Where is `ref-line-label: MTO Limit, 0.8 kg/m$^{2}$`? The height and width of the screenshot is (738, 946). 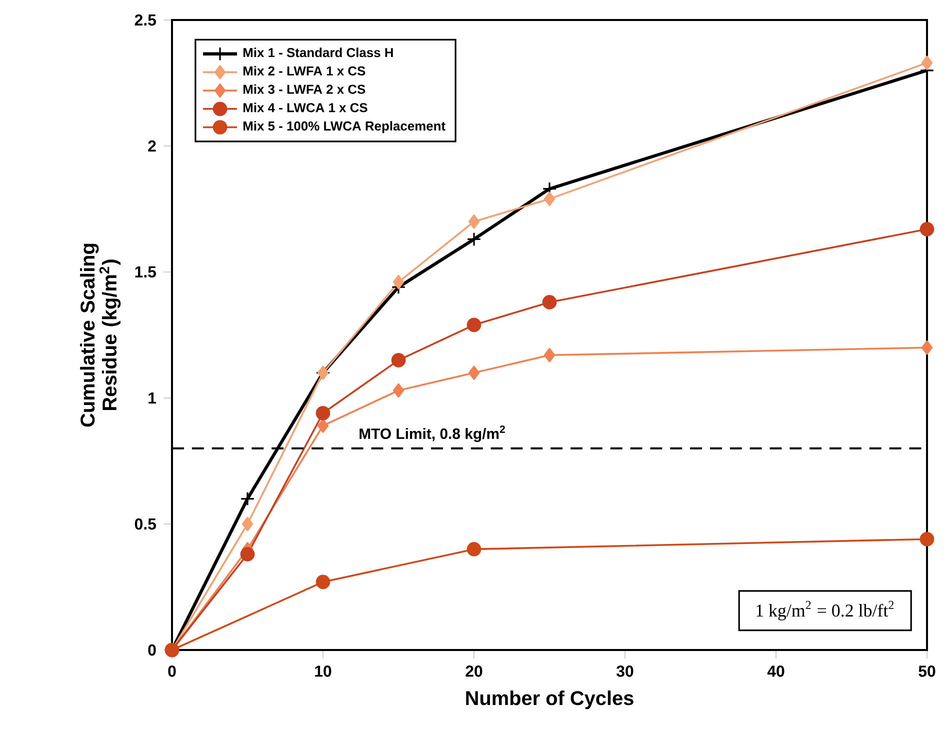 ref-line-label: MTO Limit, 0.8 kg/m$^{2}$ is located at coordinates (432, 434).